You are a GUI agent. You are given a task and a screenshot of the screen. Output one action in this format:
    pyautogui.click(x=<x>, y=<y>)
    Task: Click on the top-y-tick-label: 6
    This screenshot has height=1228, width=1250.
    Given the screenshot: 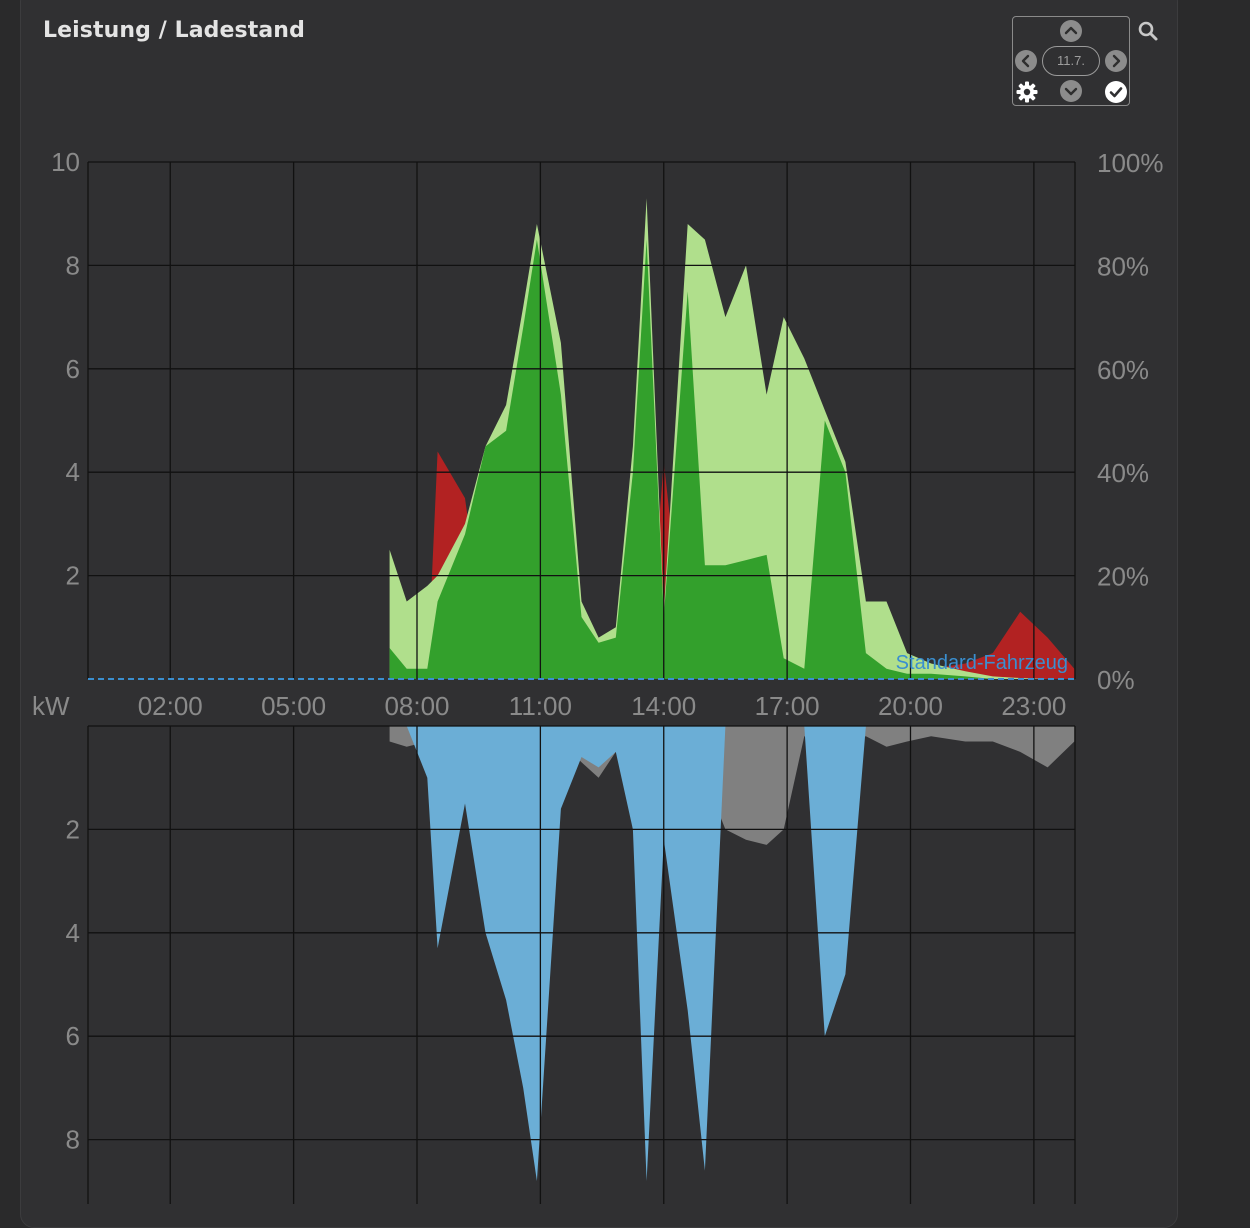 What is the action you would take?
    pyautogui.click(x=73, y=369)
    